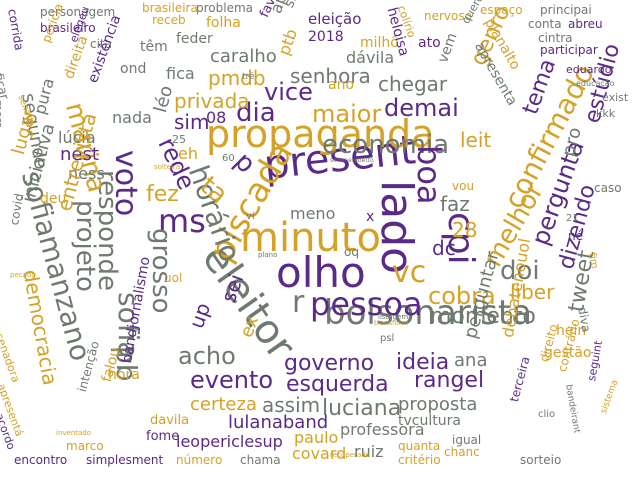 This screenshot has width=634, height=495. Describe the element at coordinates (429, 43) in the screenshot. I see `word-ato: ato` at that location.